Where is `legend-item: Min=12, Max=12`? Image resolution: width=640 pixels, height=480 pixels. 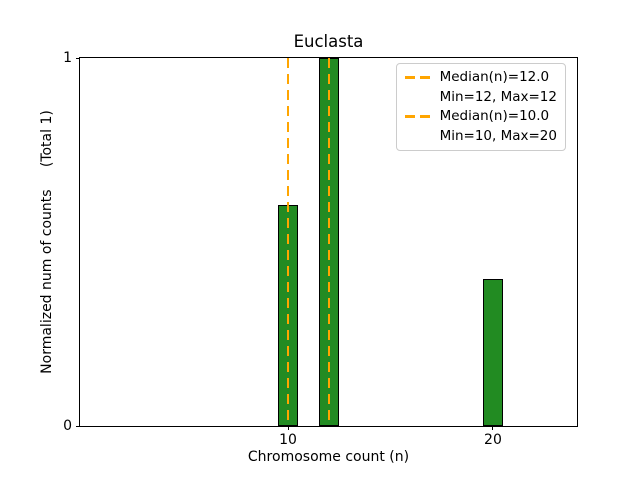 legend-item: Min=12, Max=12 is located at coordinates (481, 98).